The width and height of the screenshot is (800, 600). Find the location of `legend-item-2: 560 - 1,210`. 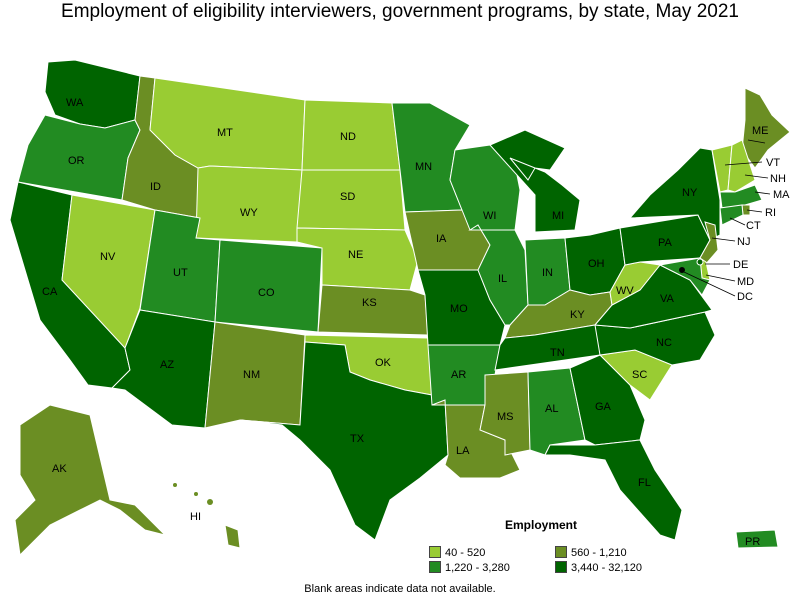

legend-item-2: 560 - 1,210 is located at coordinates (591, 553).